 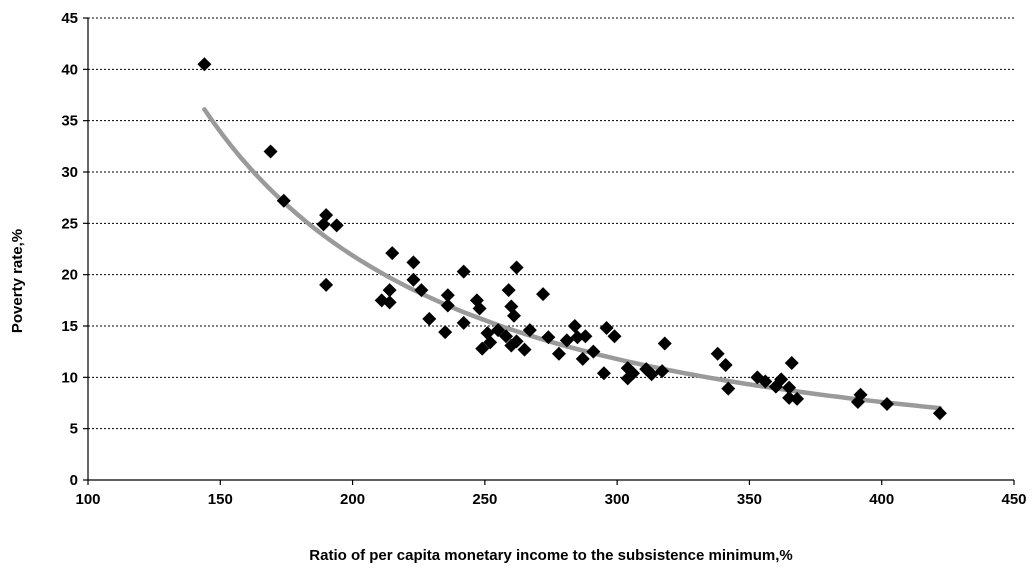 I want to click on x-tick-label: 450, so click(x=1013, y=499).